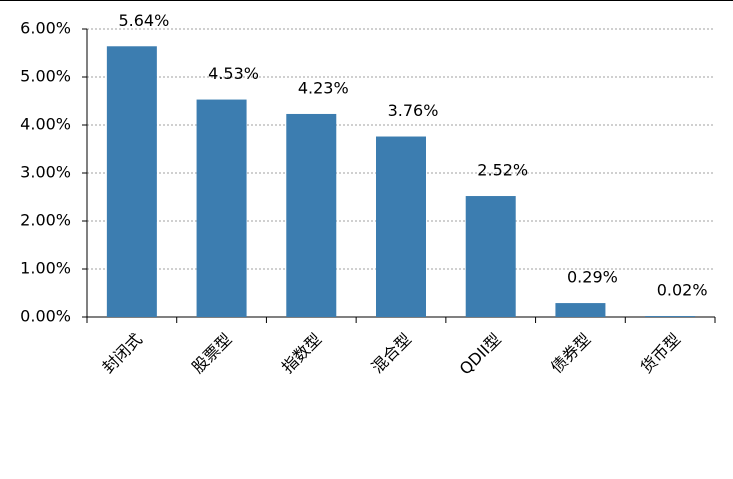 This screenshot has height=479, width=733. I want to click on x-tick-label: 封闭式, so click(121, 353).